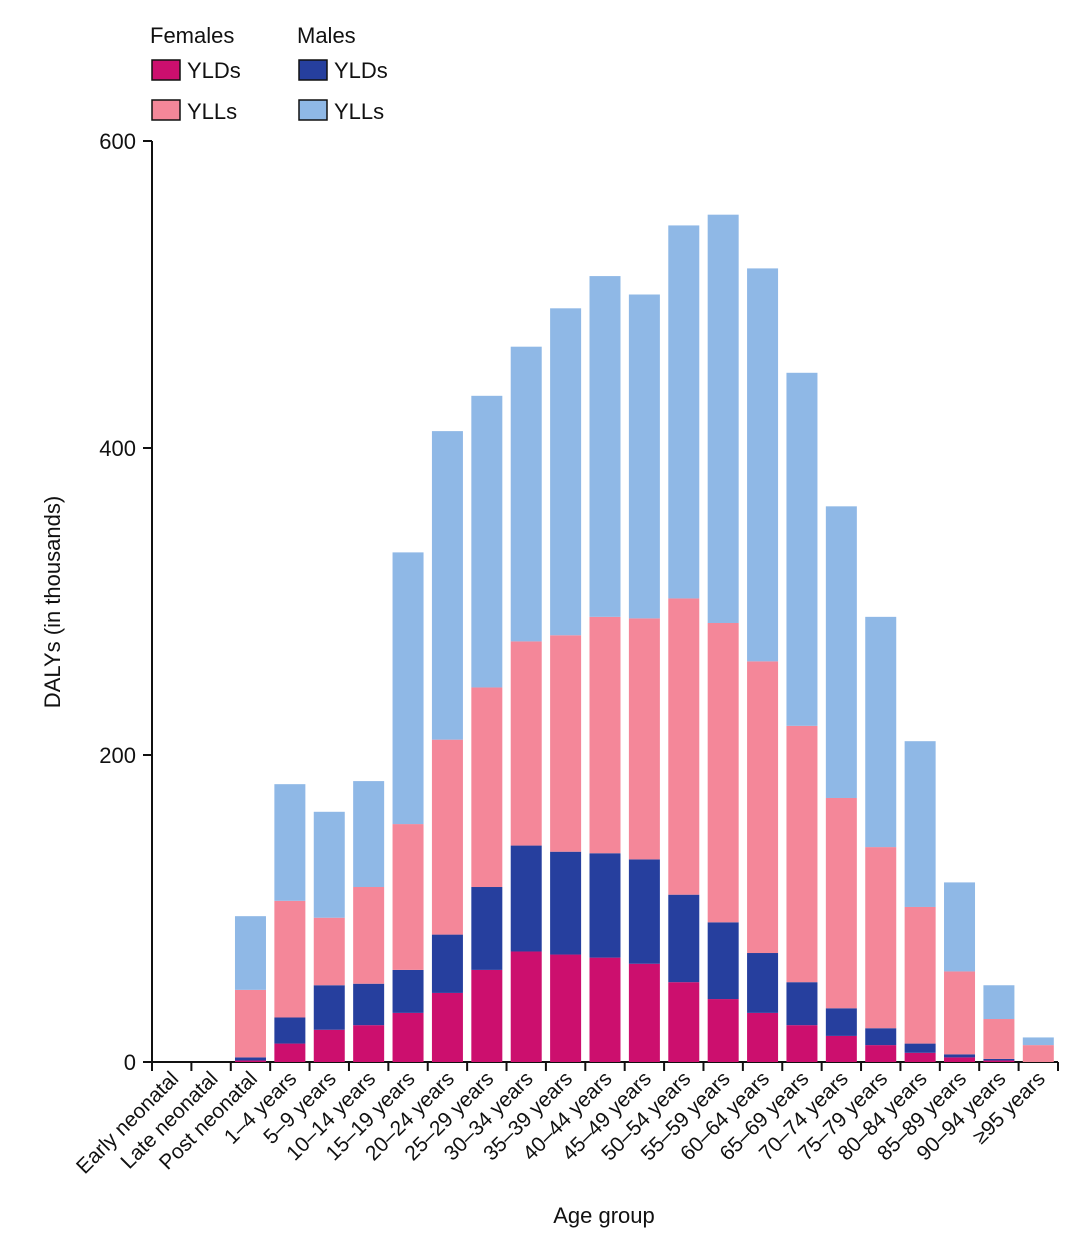 The image size is (1080, 1246). What do you see at coordinates (117, 141) in the screenshot?
I see `y-tick-label: 600` at bounding box center [117, 141].